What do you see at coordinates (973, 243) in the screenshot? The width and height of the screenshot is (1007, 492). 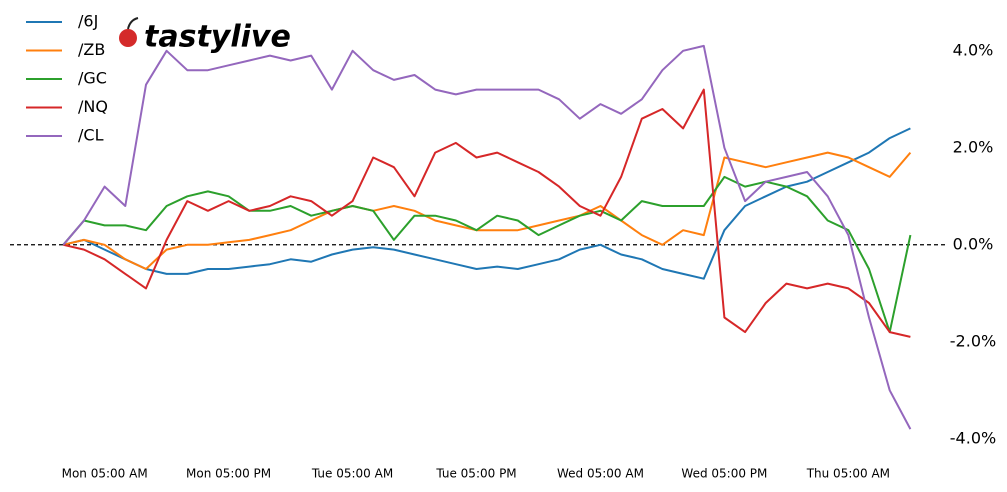 I see `y-tick-label: 0.0%` at bounding box center [973, 243].